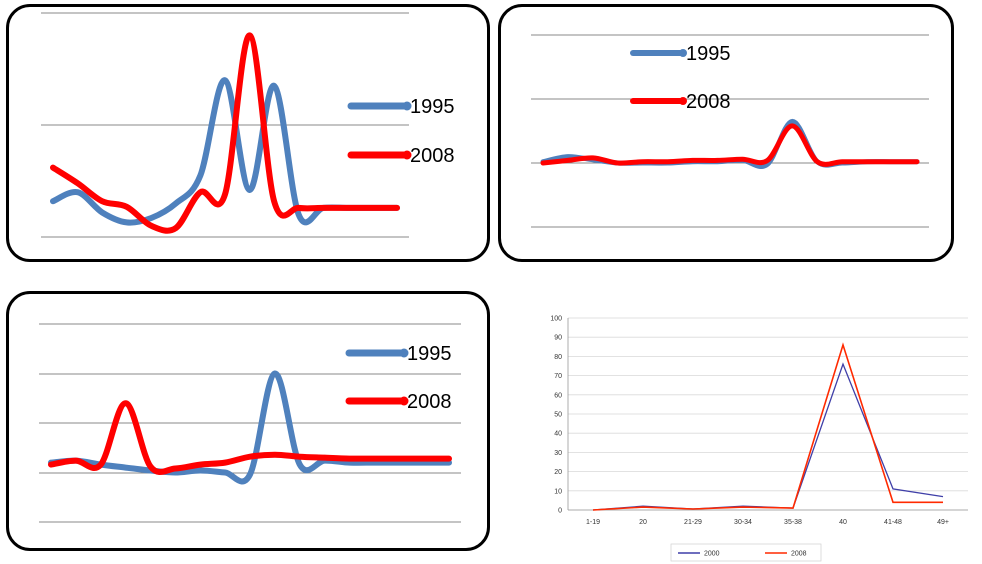 Image resolution: width=982 pixels, height=564 pixels. What do you see at coordinates (558, 491) in the screenshot?
I see `y-tick-label: 10` at bounding box center [558, 491].